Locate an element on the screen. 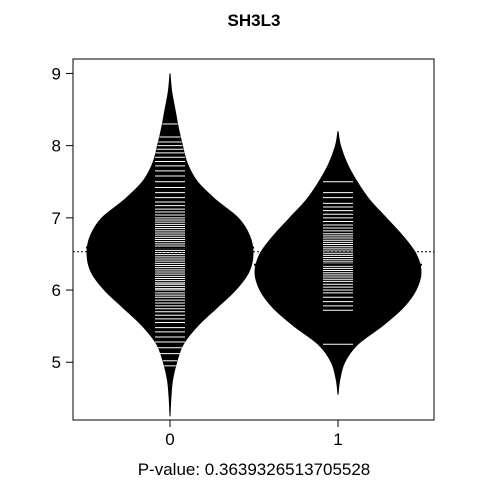 Image resolution: width=480 pixels, height=480 pixels. chart-title: SH3L3 is located at coordinates (254, 20).